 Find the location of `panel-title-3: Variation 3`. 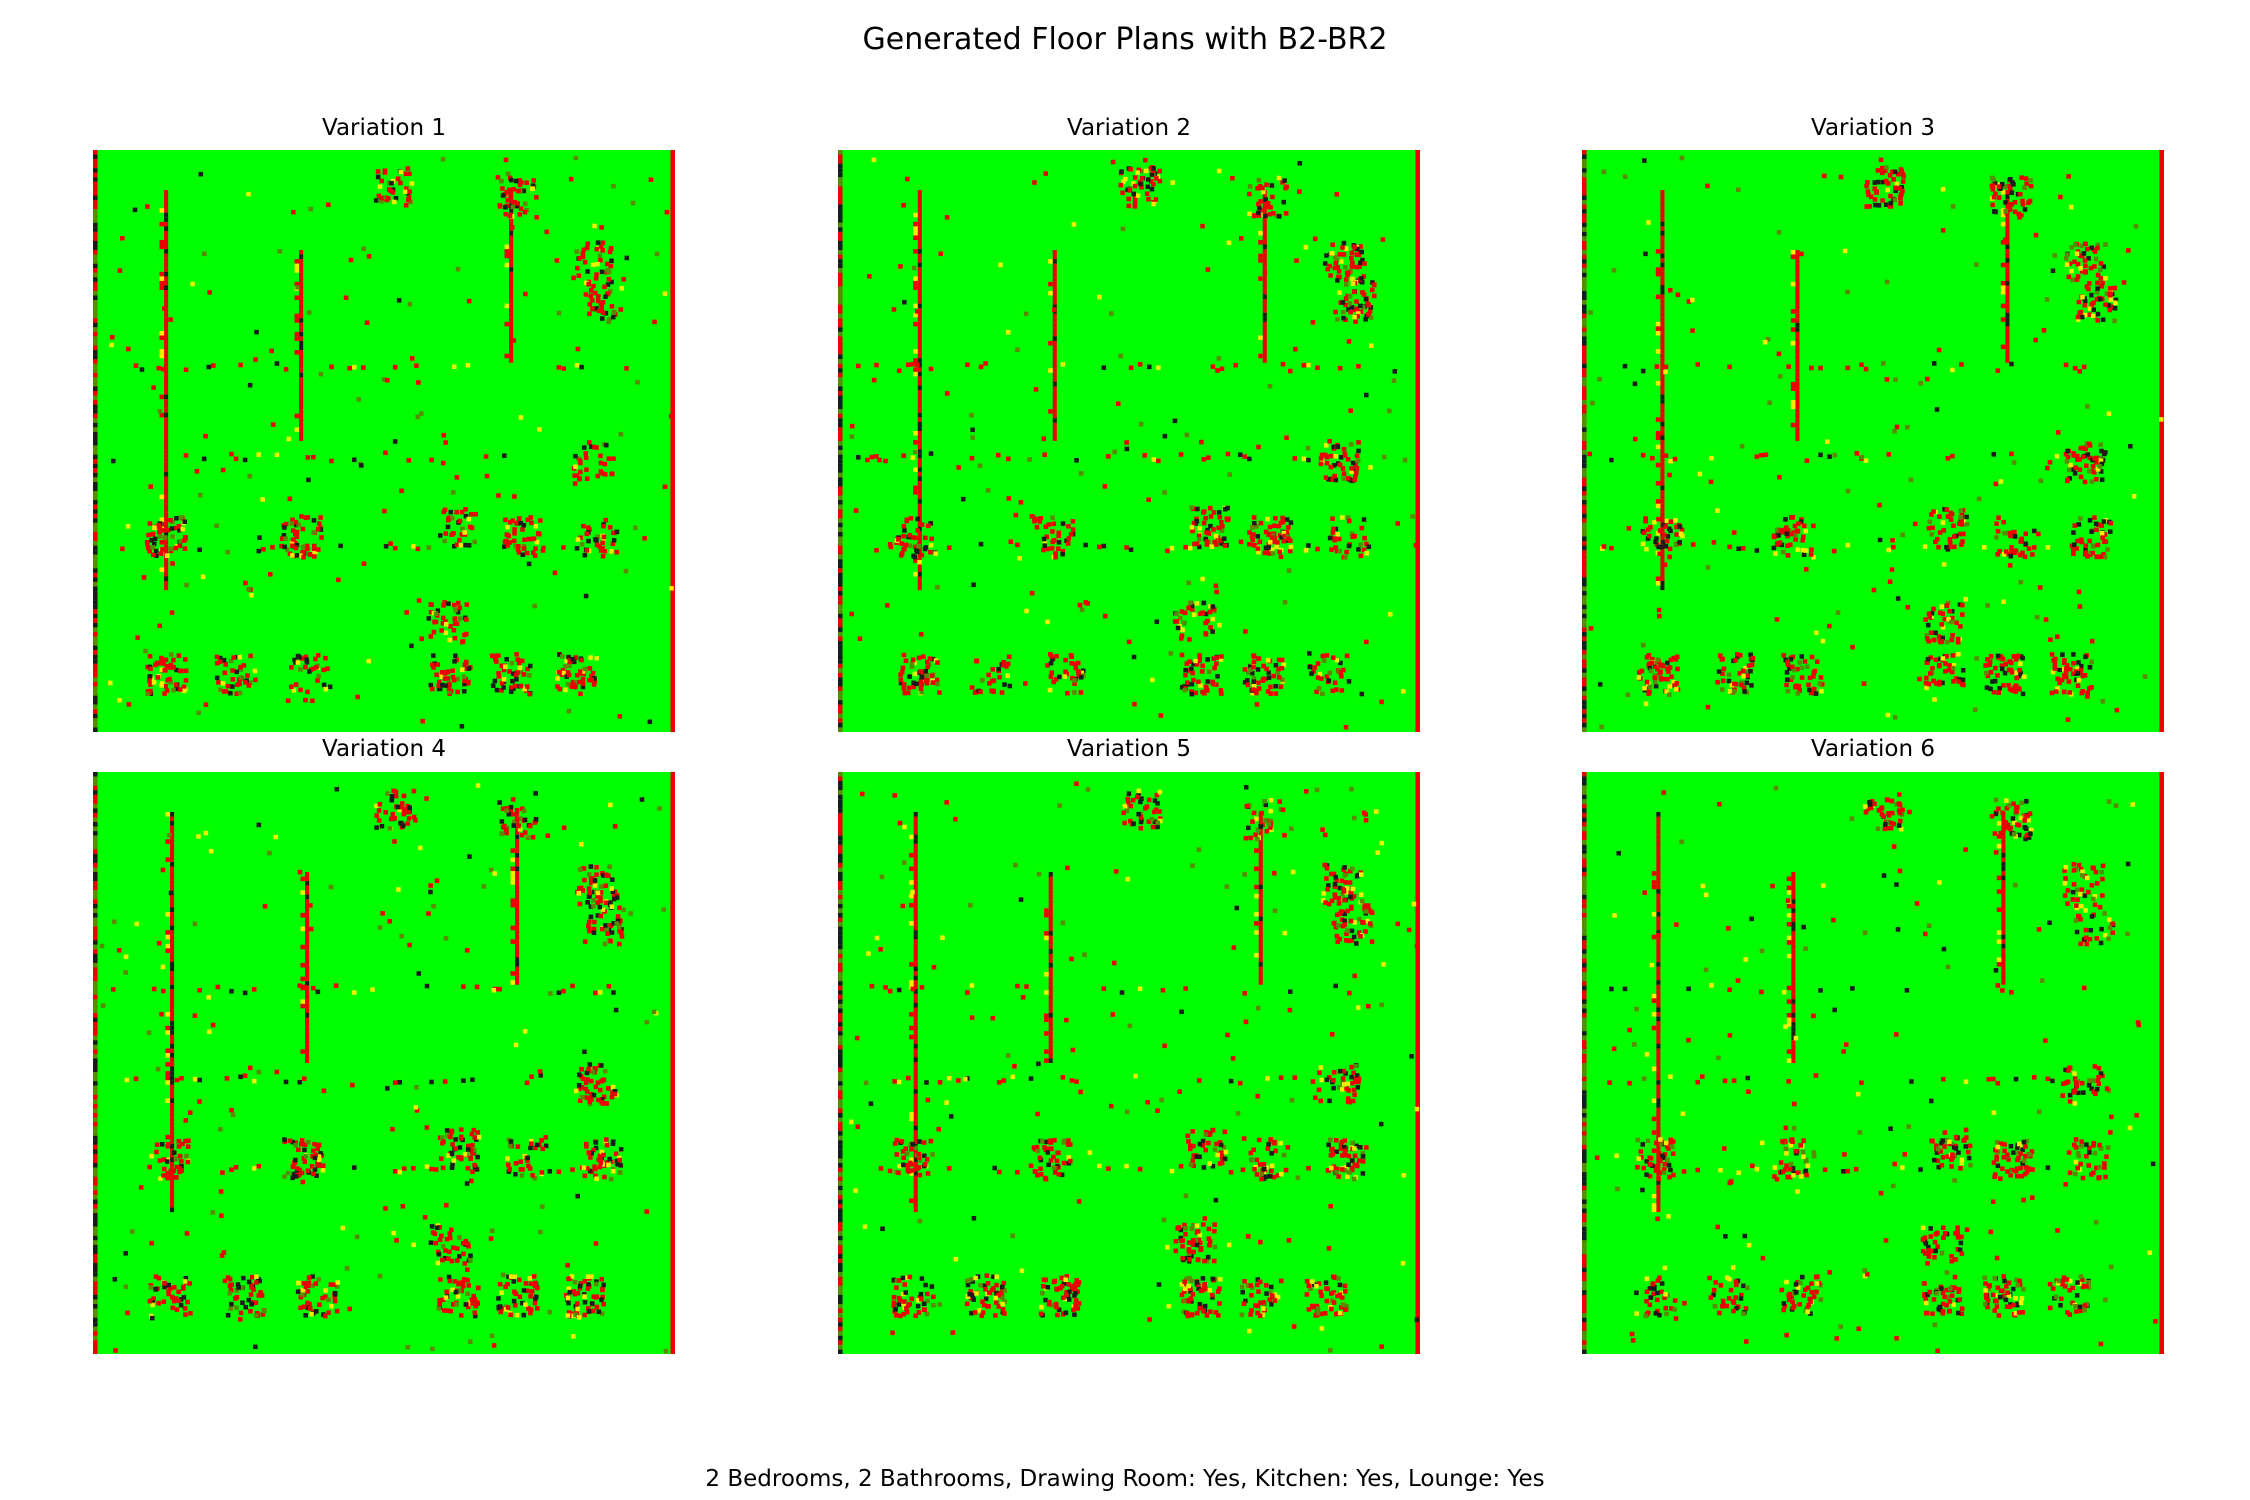

panel-title-3: Variation 3 is located at coordinates (1873, 128).